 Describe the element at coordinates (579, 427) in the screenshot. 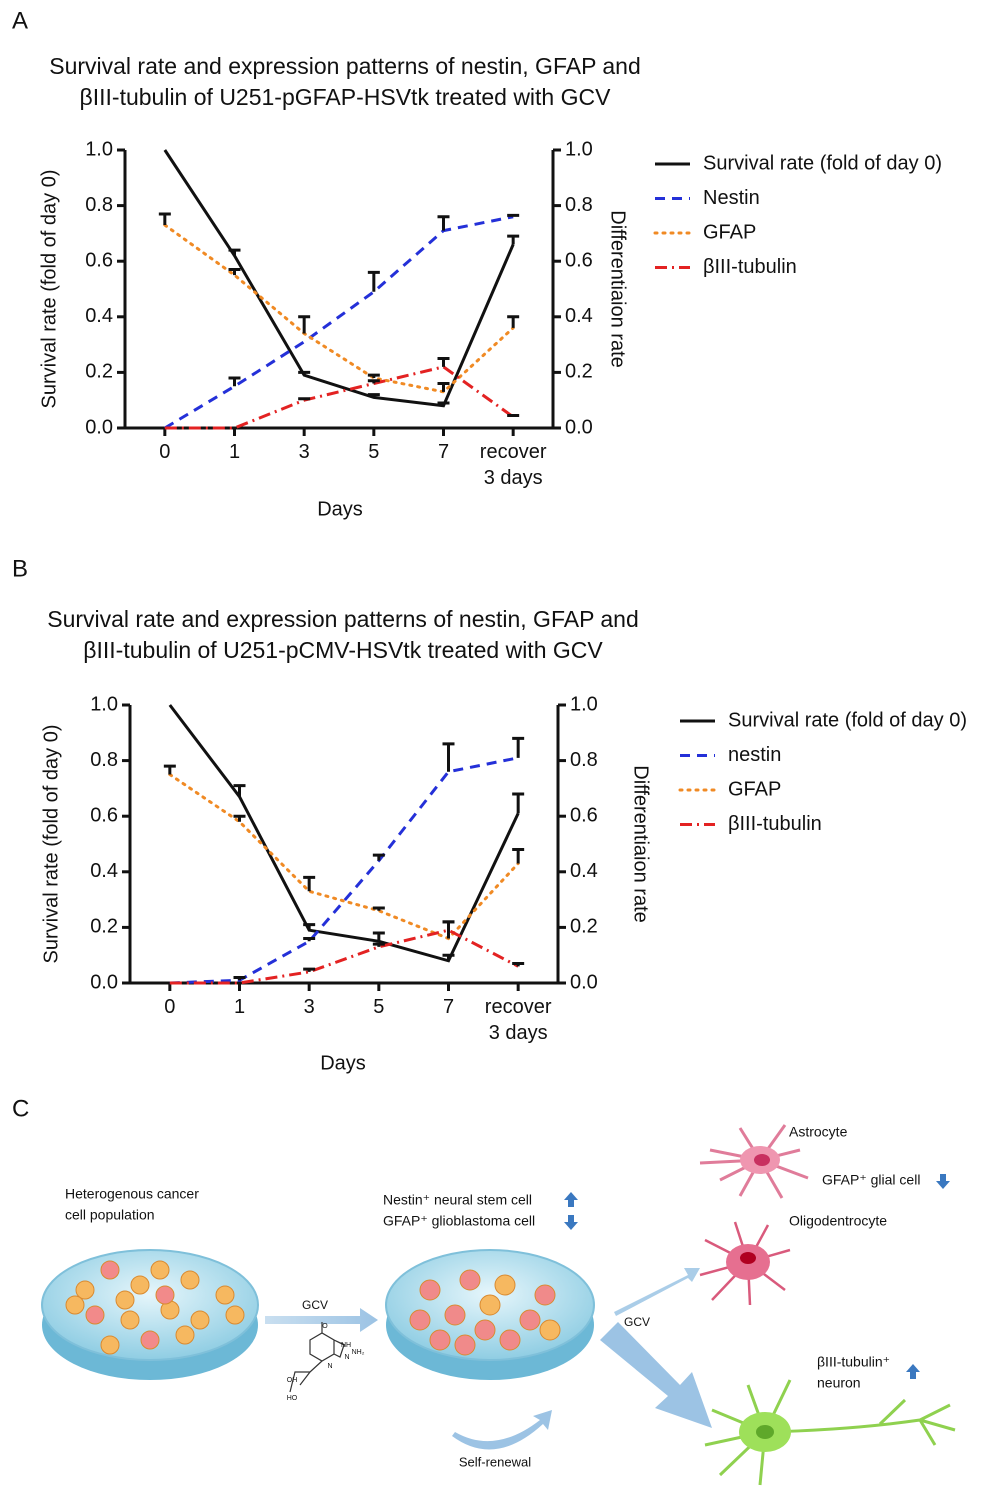

I see `y2-tick-label: 0.0` at that location.